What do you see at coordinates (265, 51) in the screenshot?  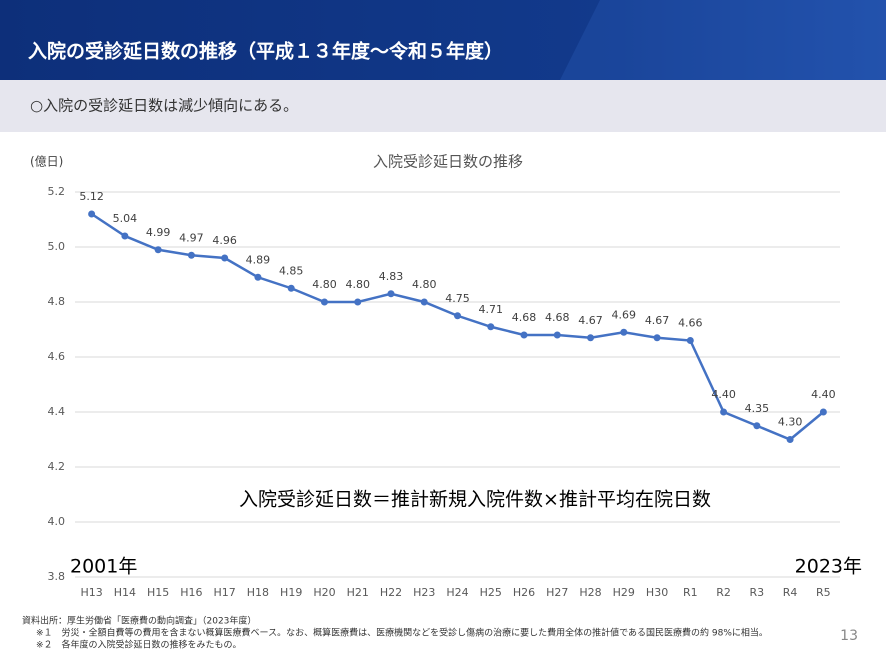 I see `header-title: 入院の受診延日数の推移（平成１３年度～令和５年度）` at bounding box center [265, 51].